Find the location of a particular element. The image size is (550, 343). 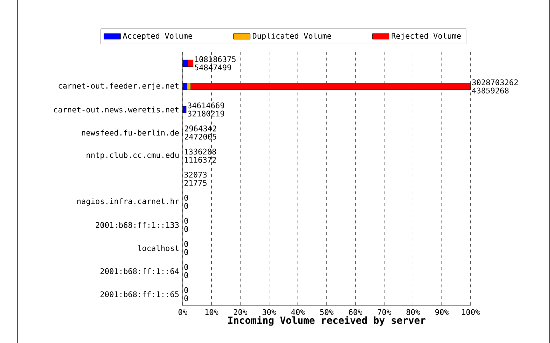

x-axis-title: Incoming Volume received by server is located at coordinates (327, 321).